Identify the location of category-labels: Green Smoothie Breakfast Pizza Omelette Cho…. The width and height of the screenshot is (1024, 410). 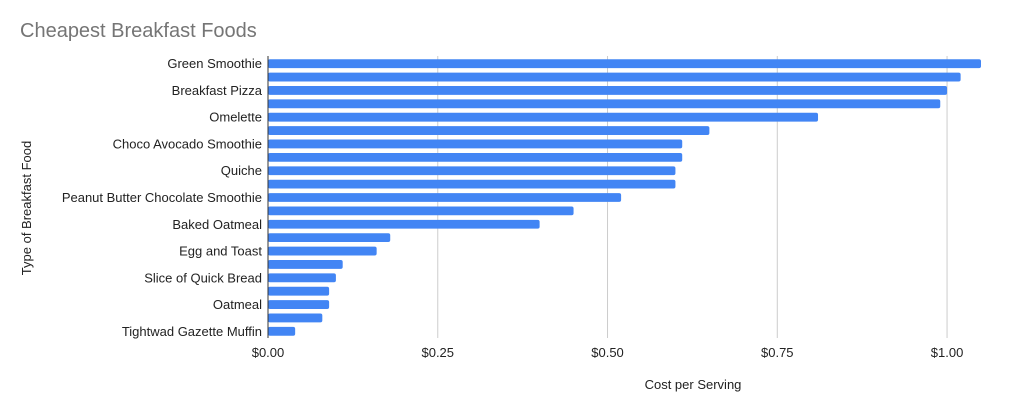
(162, 197).